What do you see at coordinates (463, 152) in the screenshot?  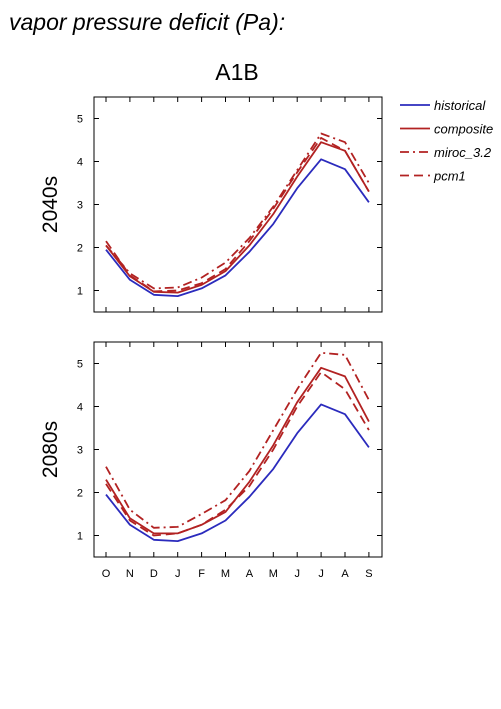 I see `legend-label: miroc_3.2` at bounding box center [463, 152].